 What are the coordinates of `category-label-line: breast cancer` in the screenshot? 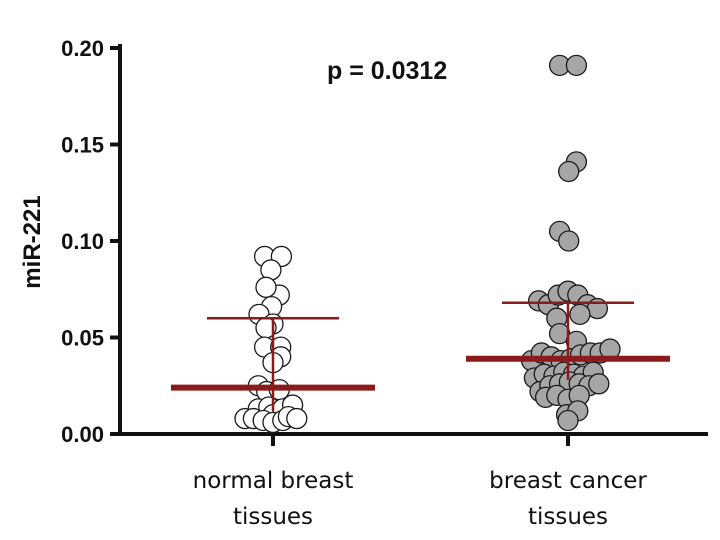 It's located at (568, 481).